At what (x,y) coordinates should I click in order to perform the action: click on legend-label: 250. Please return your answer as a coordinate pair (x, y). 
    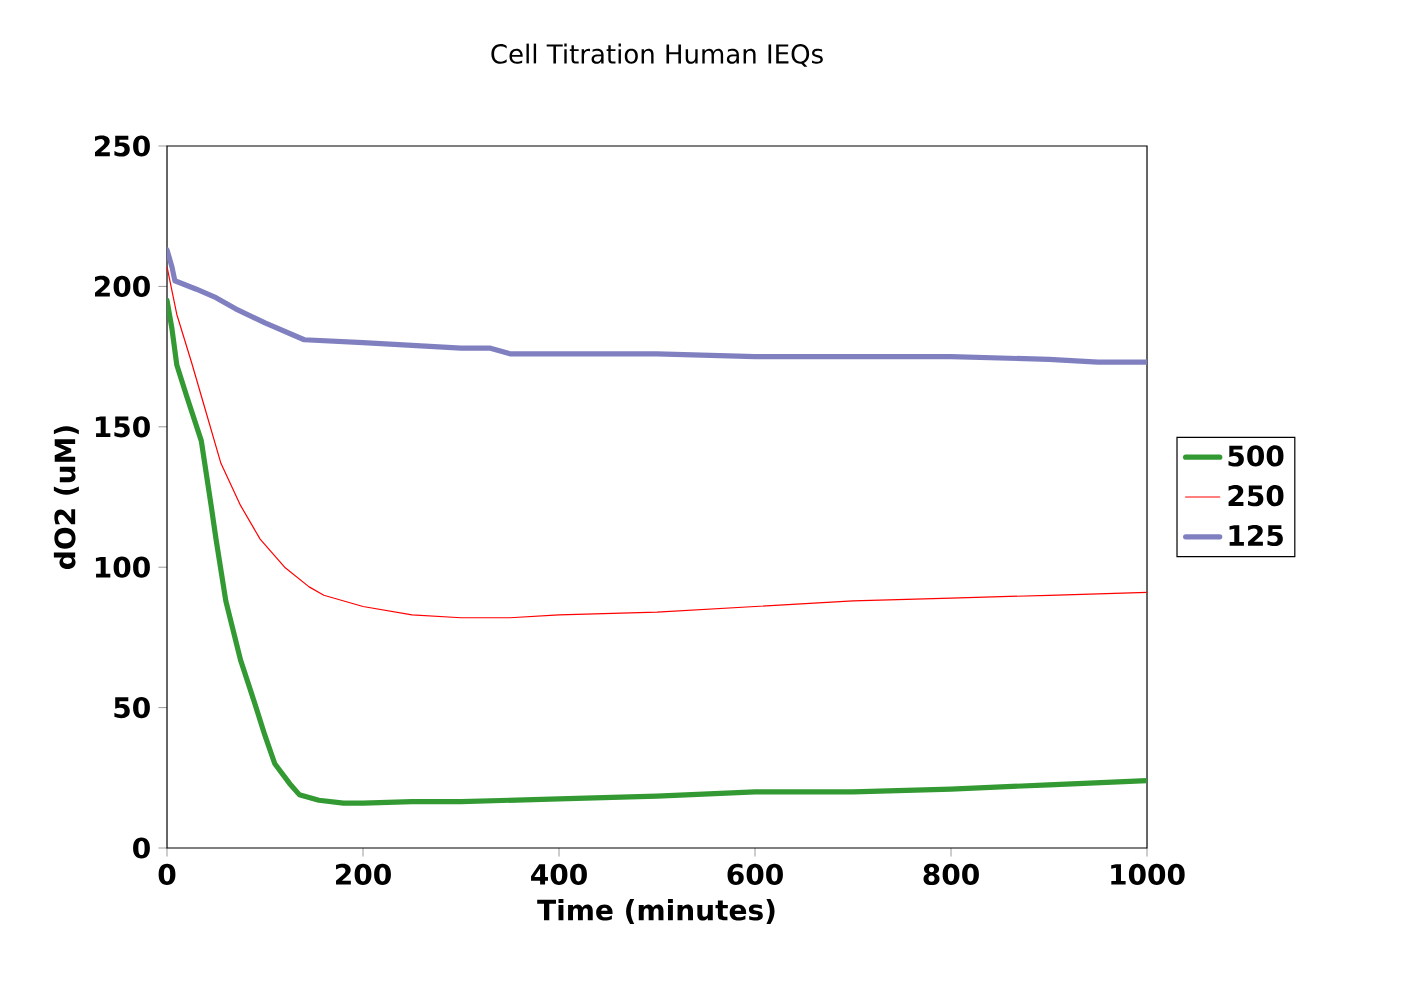
    Looking at the image, I should click on (1256, 496).